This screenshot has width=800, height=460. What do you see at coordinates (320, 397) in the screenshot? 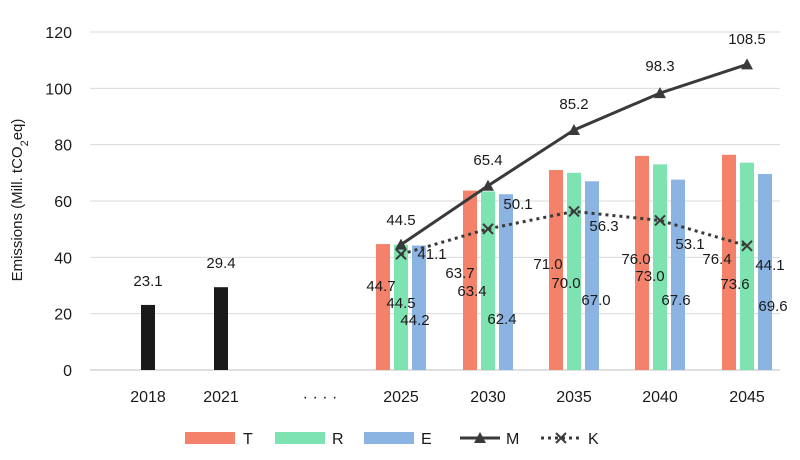
I see `x-tick-label: · · · ·` at bounding box center [320, 397].